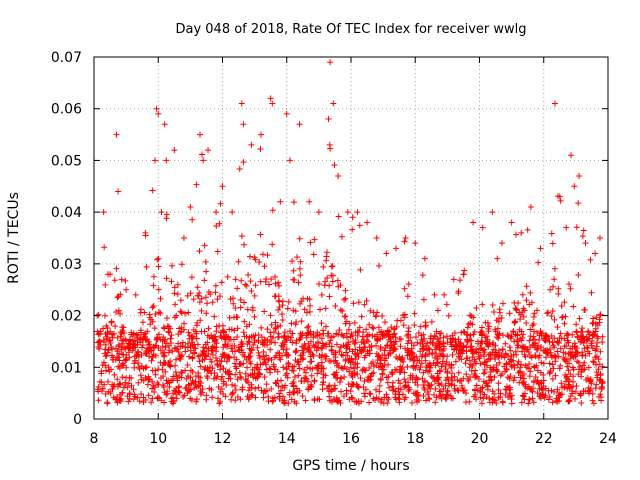 The height and width of the screenshot is (480, 640). Describe the element at coordinates (415, 439) in the screenshot. I see `x-tick-label: 18` at that location.